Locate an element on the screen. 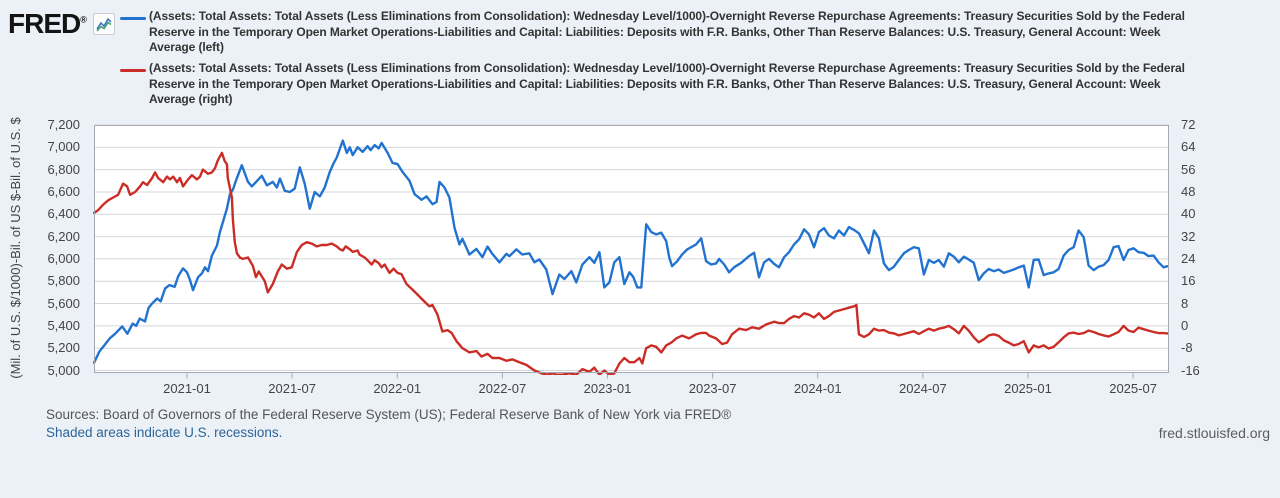  left-axis-tick-label: 6,200 is located at coordinates (63, 236).